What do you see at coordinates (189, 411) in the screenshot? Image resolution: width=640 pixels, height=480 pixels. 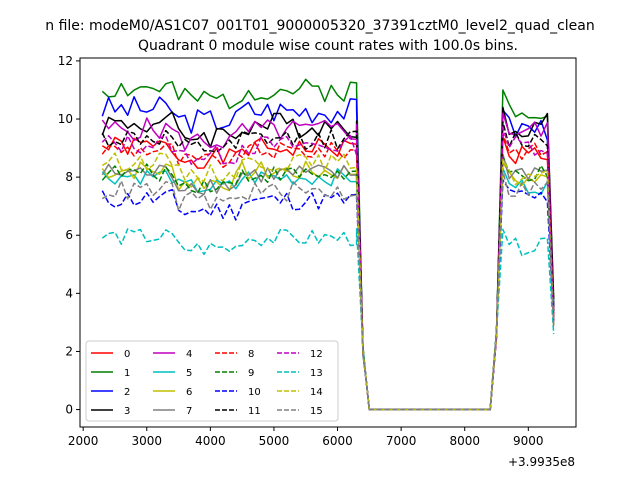 I see `legend-label-7: 7` at bounding box center [189, 411].